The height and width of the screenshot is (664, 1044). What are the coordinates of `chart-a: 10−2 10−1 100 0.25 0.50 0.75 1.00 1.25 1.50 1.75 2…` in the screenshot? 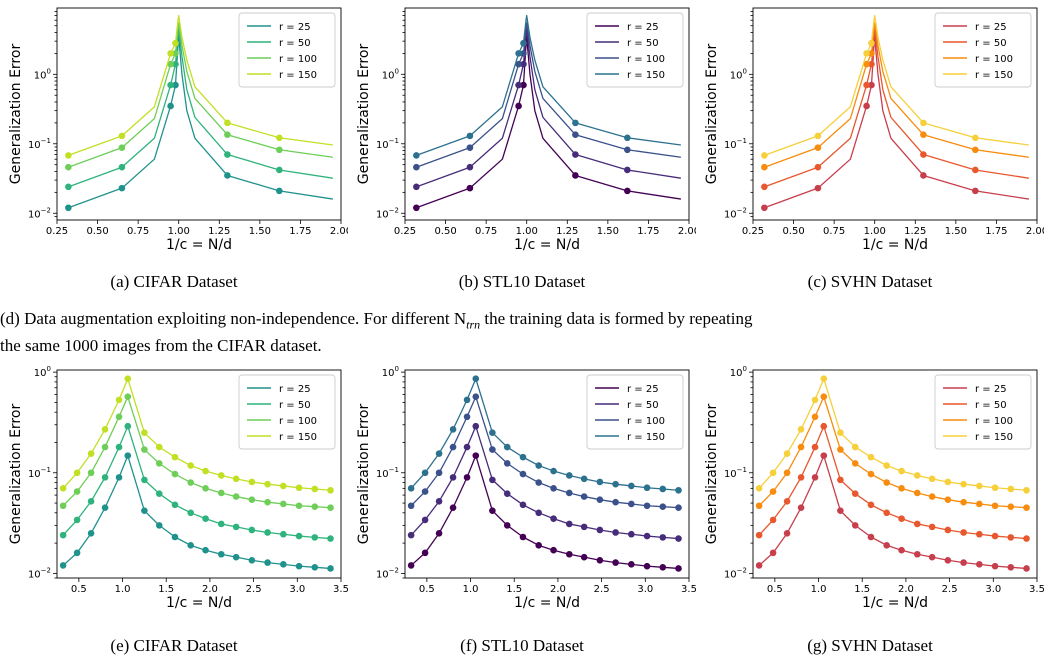 It's located at (180, 130).